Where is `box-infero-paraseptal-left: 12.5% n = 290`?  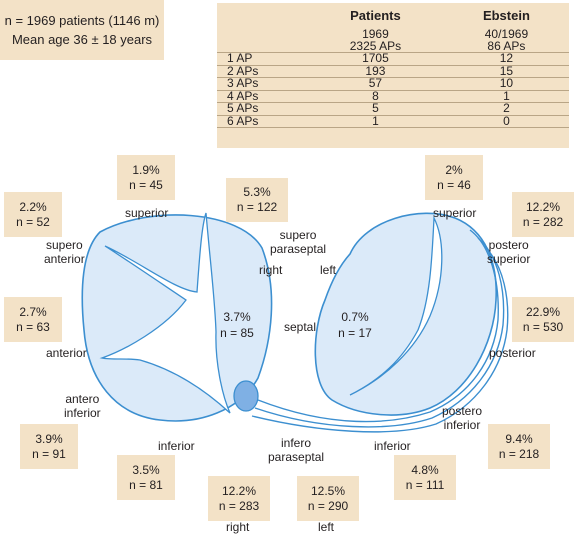 box-infero-paraseptal-left: 12.5% n = 290 is located at coordinates (328, 498).